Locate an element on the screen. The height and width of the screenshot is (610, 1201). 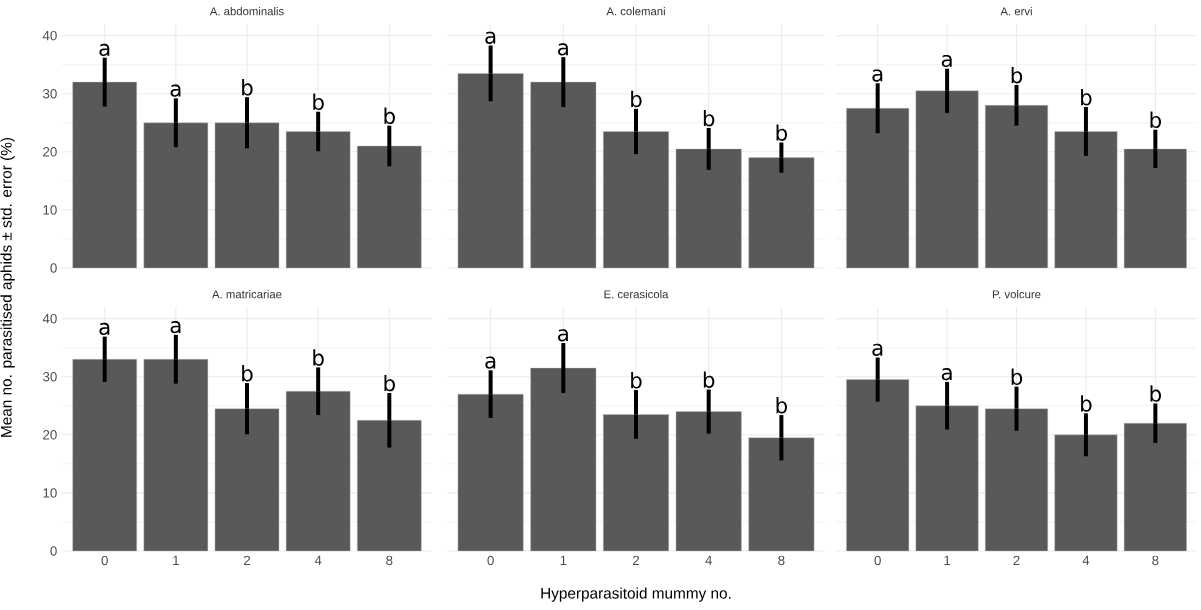
x-axis-title: Hyperparasitoid mummy no. is located at coordinates (636, 594).